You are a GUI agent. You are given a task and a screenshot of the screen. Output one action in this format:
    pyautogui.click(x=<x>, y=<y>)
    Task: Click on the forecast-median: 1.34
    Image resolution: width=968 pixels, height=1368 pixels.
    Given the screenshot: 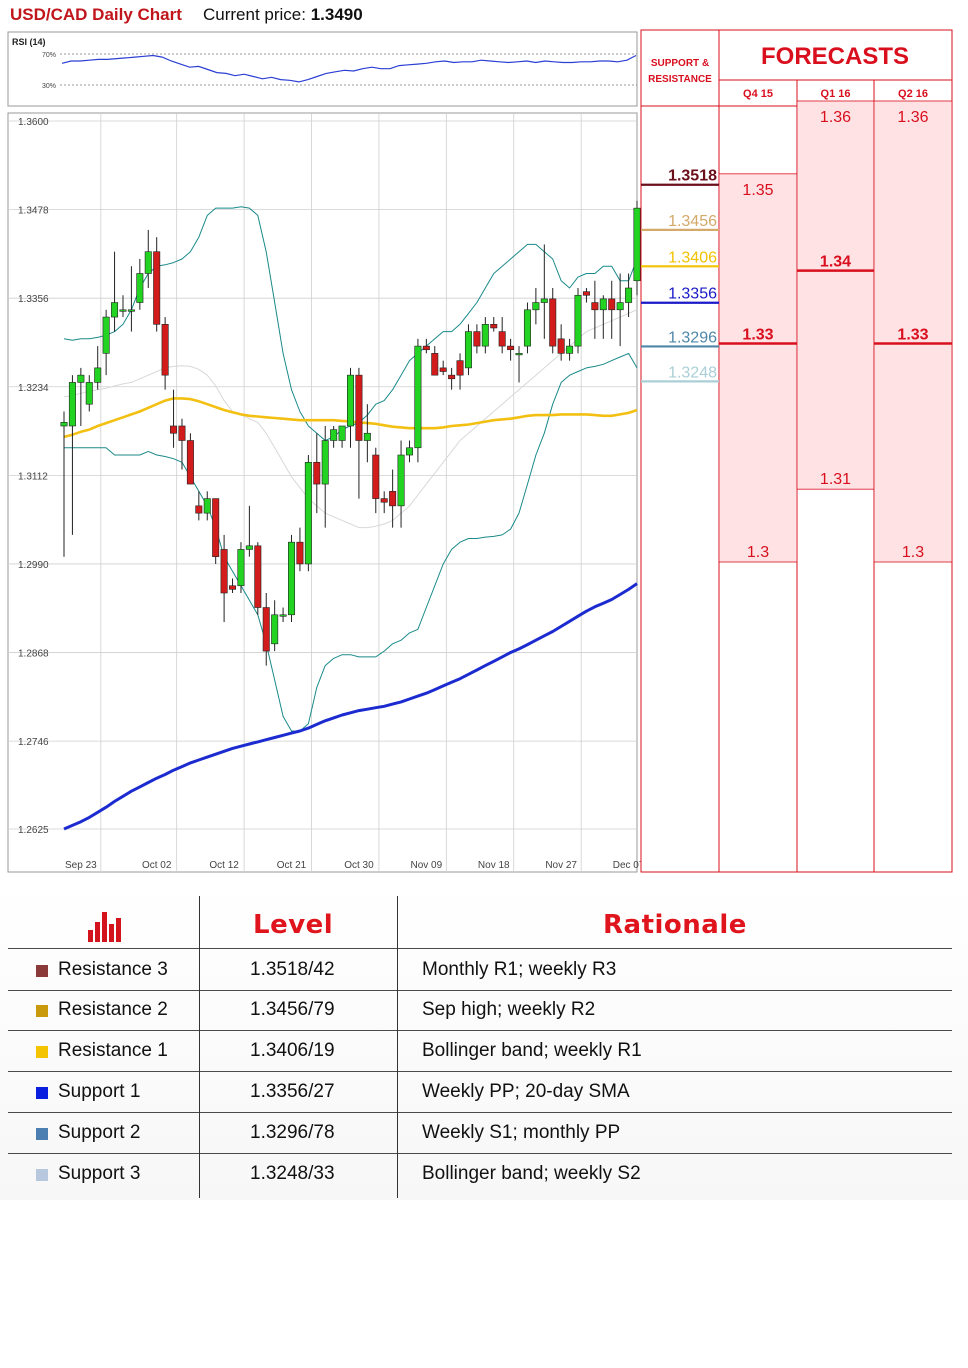 What is the action you would take?
    pyautogui.click(x=835, y=262)
    